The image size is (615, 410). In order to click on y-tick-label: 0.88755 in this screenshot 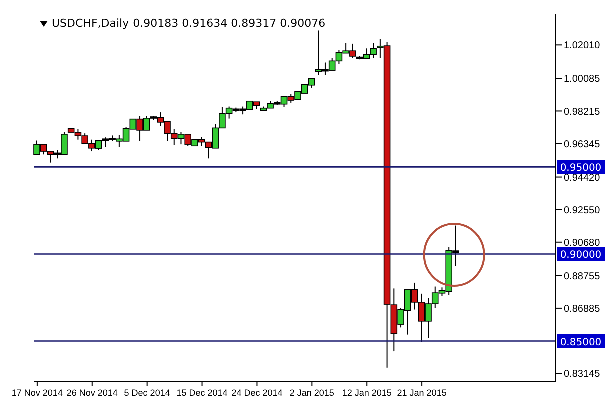, I will do `click(582, 276)`.